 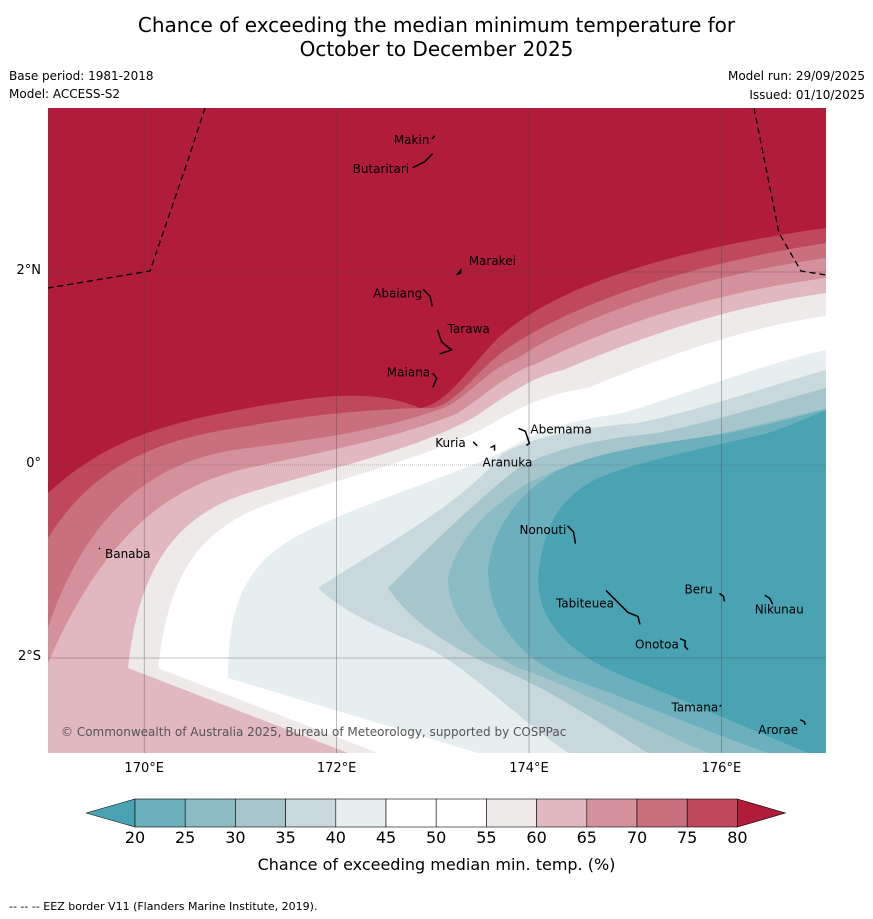 What do you see at coordinates (637, 837) in the screenshot?
I see `colorbar-tick-label: 70` at bounding box center [637, 837].